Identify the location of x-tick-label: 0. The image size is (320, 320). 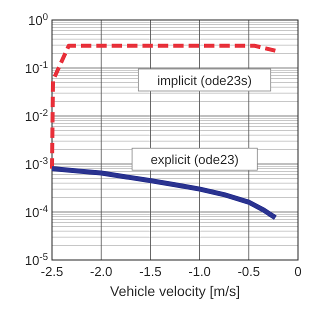
(298, 271).